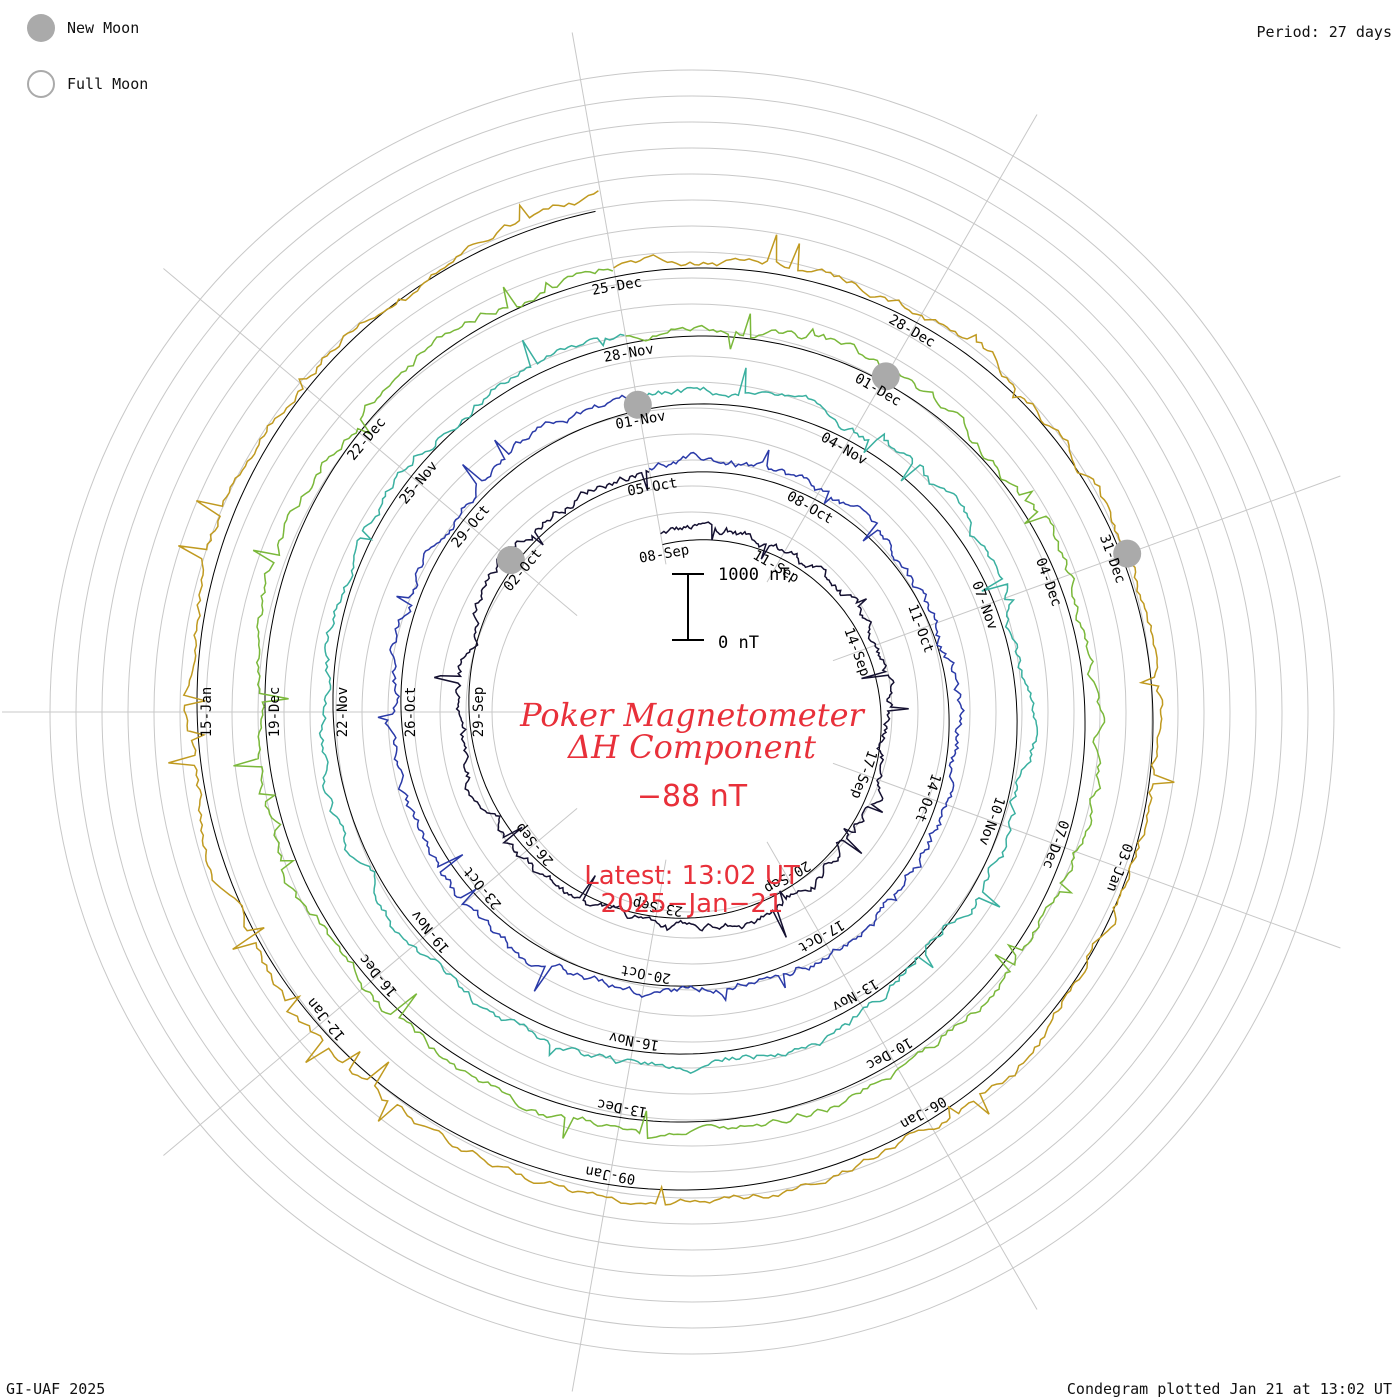 The height and width of the screenshot is (1400, 1400). Describe the element at coordinates (622, 1107) in the screenshot. I see `date-label: 13-Dec` at that location.